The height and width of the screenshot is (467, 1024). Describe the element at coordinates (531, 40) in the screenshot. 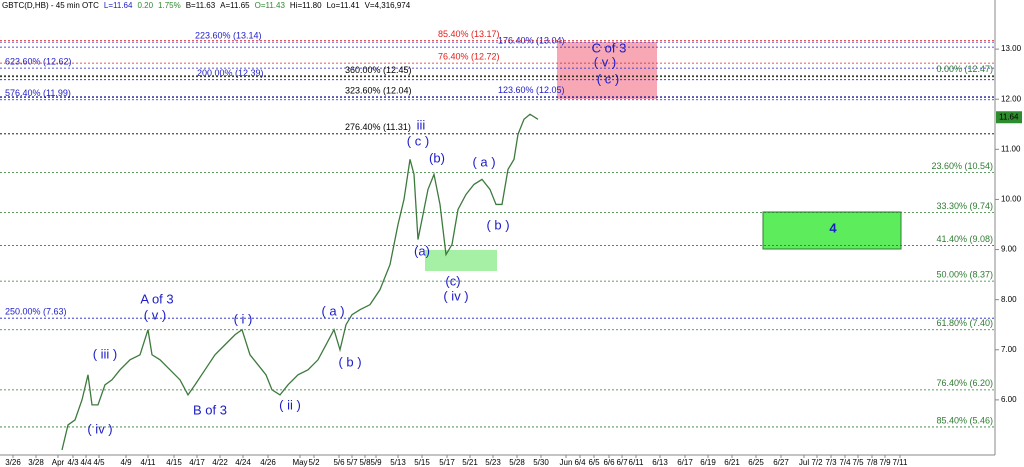

I see `fib-level-label: 176.40% (13.04)` at that location.